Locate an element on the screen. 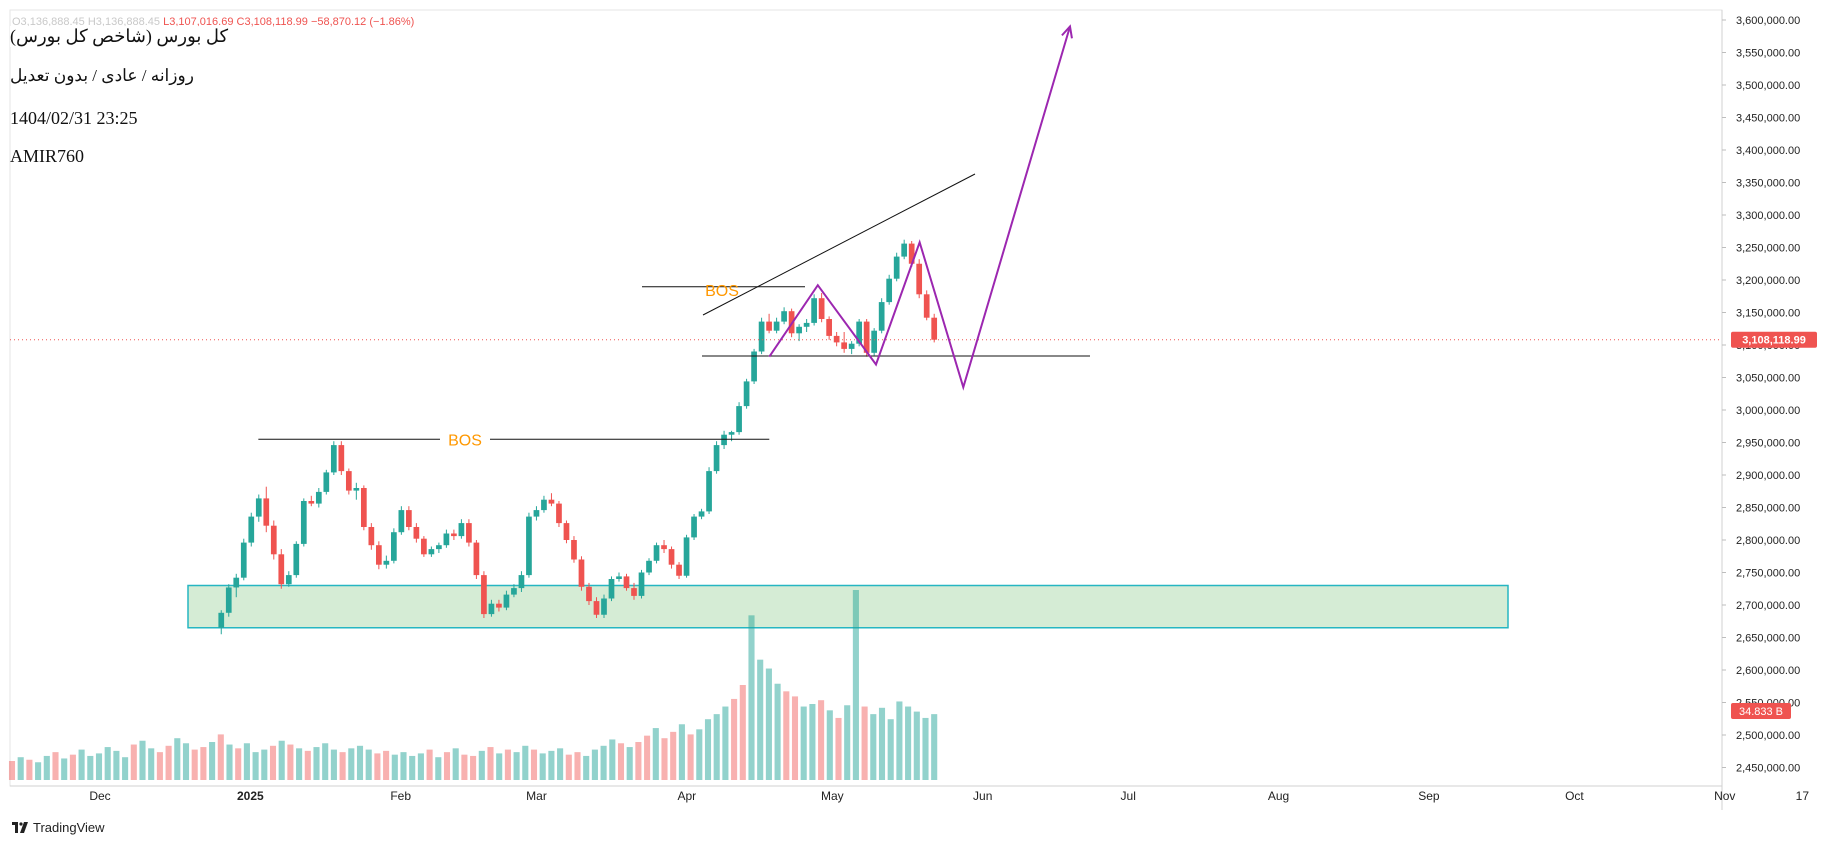 The width and height of the screenshot is (1828, 849). price-tick-label: 2,450,000.00 is located at coordinates (1768, 769).